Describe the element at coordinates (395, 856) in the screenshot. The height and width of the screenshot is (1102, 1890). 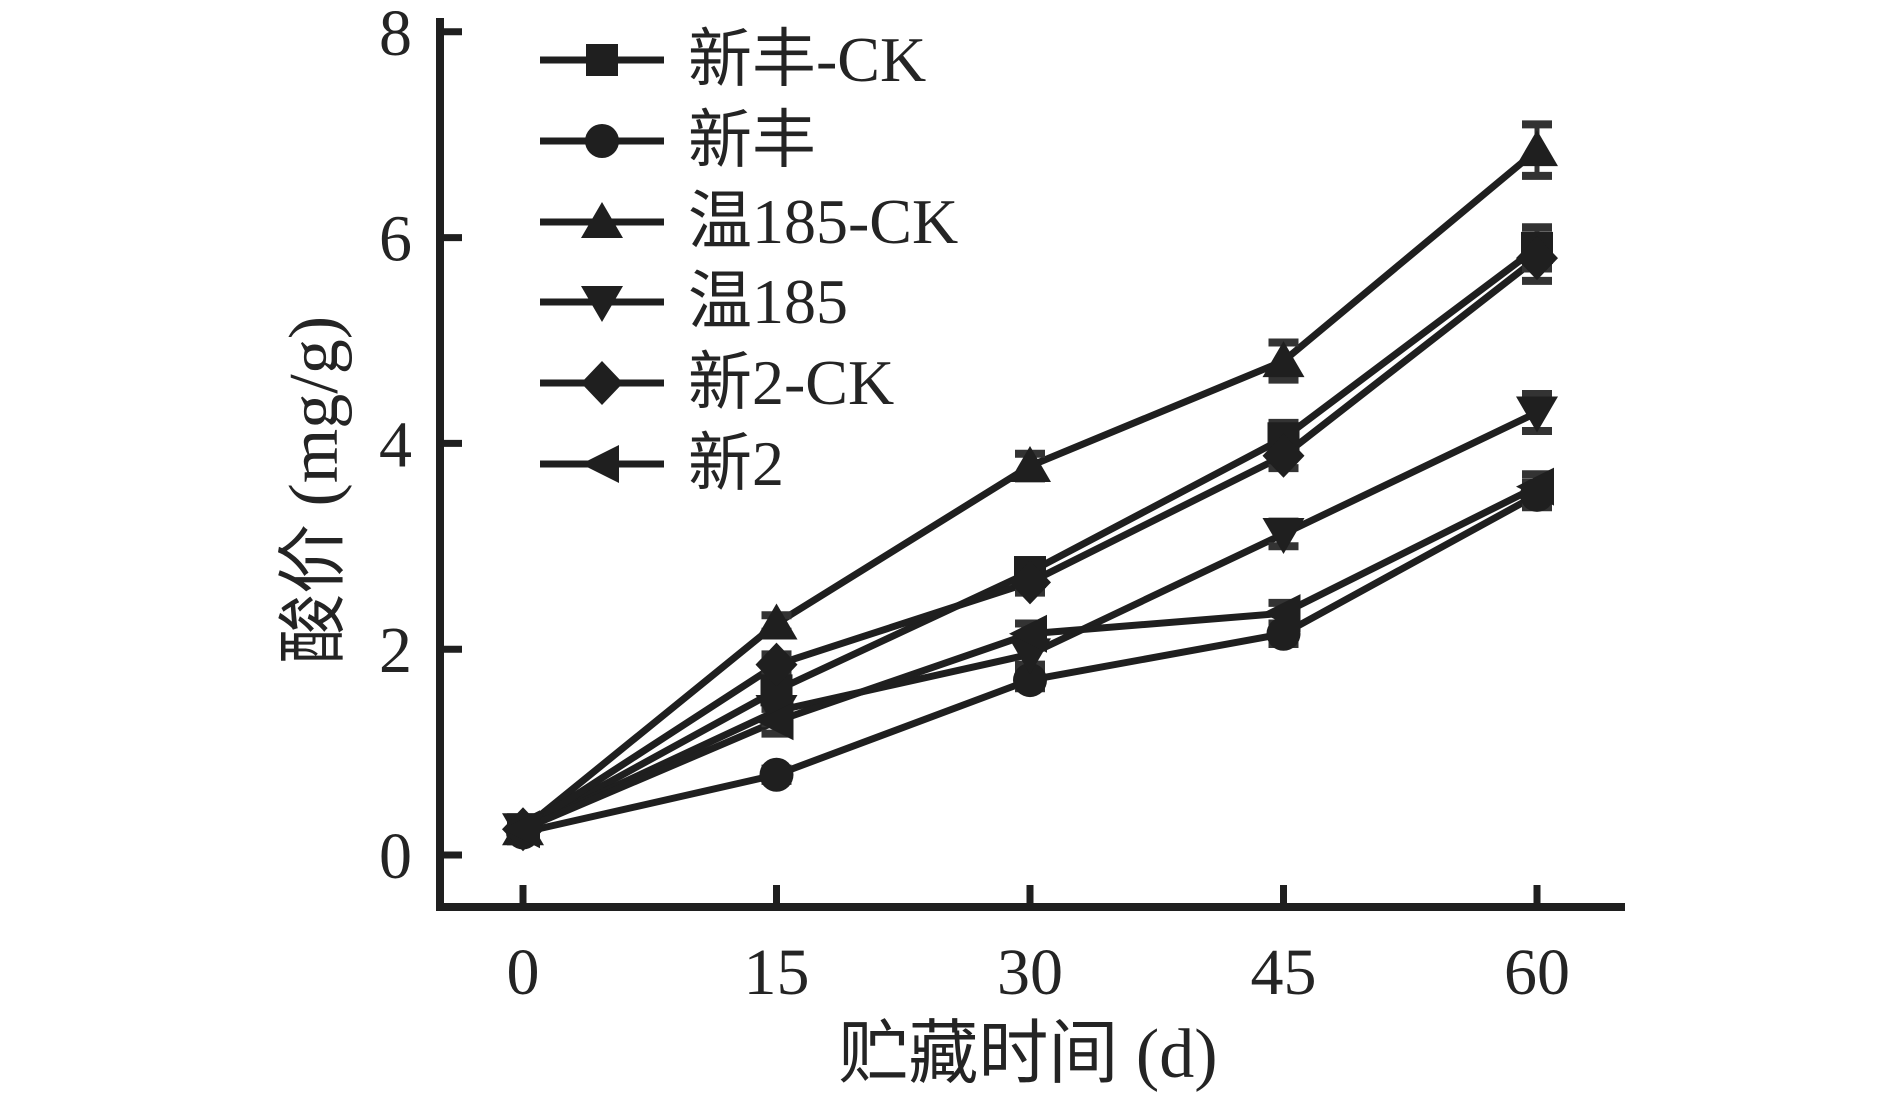
I see `y-tick-label: 0` at that location.